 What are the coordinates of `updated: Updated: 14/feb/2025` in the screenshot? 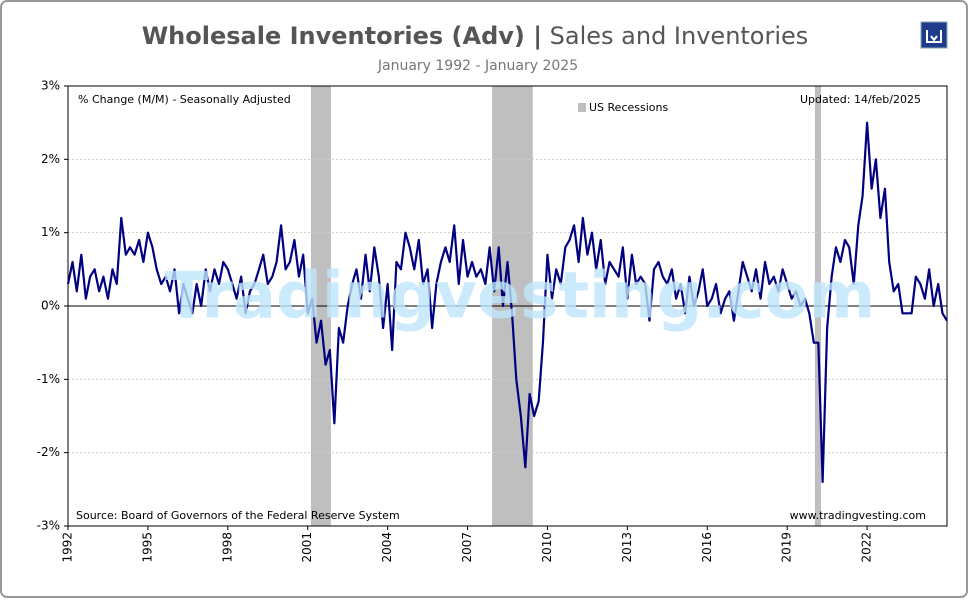 It's located at (860, 99).